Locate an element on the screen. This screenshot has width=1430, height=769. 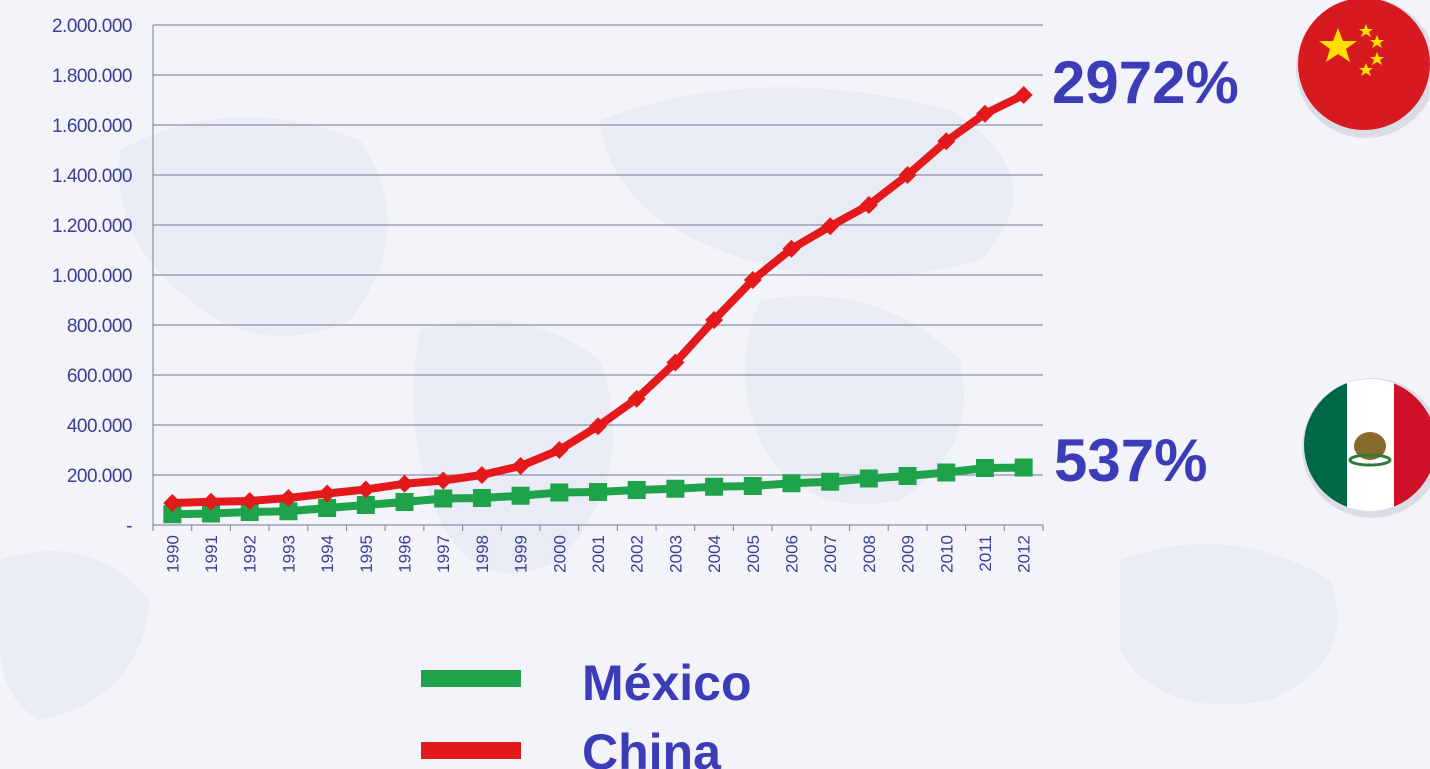
y-tick-label: 1.800.000 is located at coordinates (92, 76).